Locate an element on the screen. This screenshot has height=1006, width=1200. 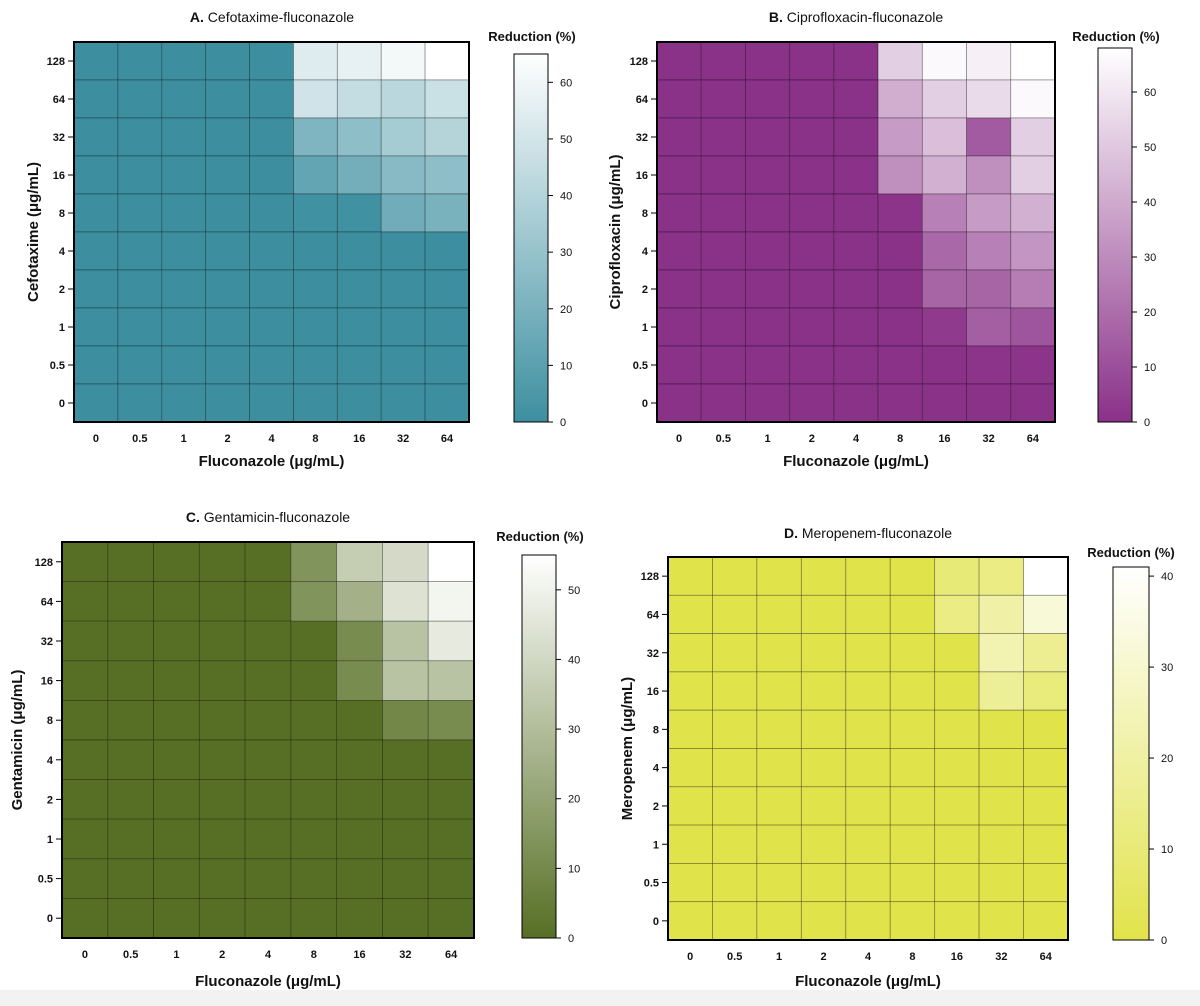
y-tick-label: 16 is located at coordinates (653, 692).